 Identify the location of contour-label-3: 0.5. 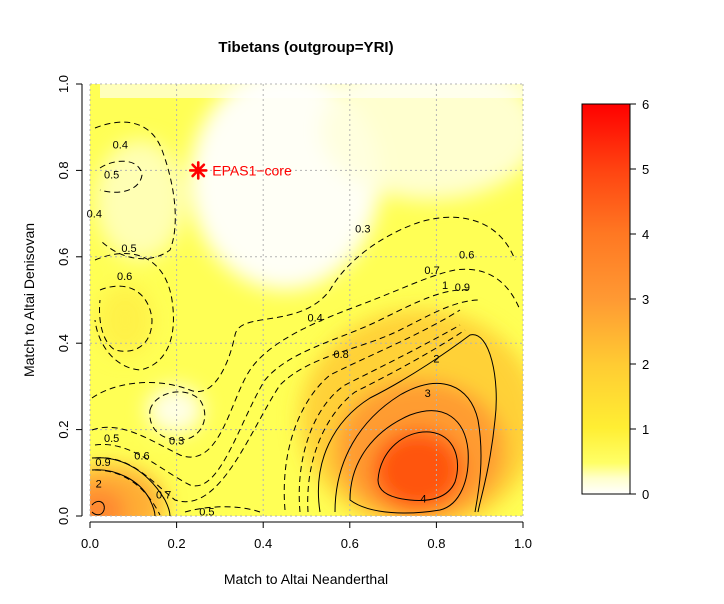
(128, 249).